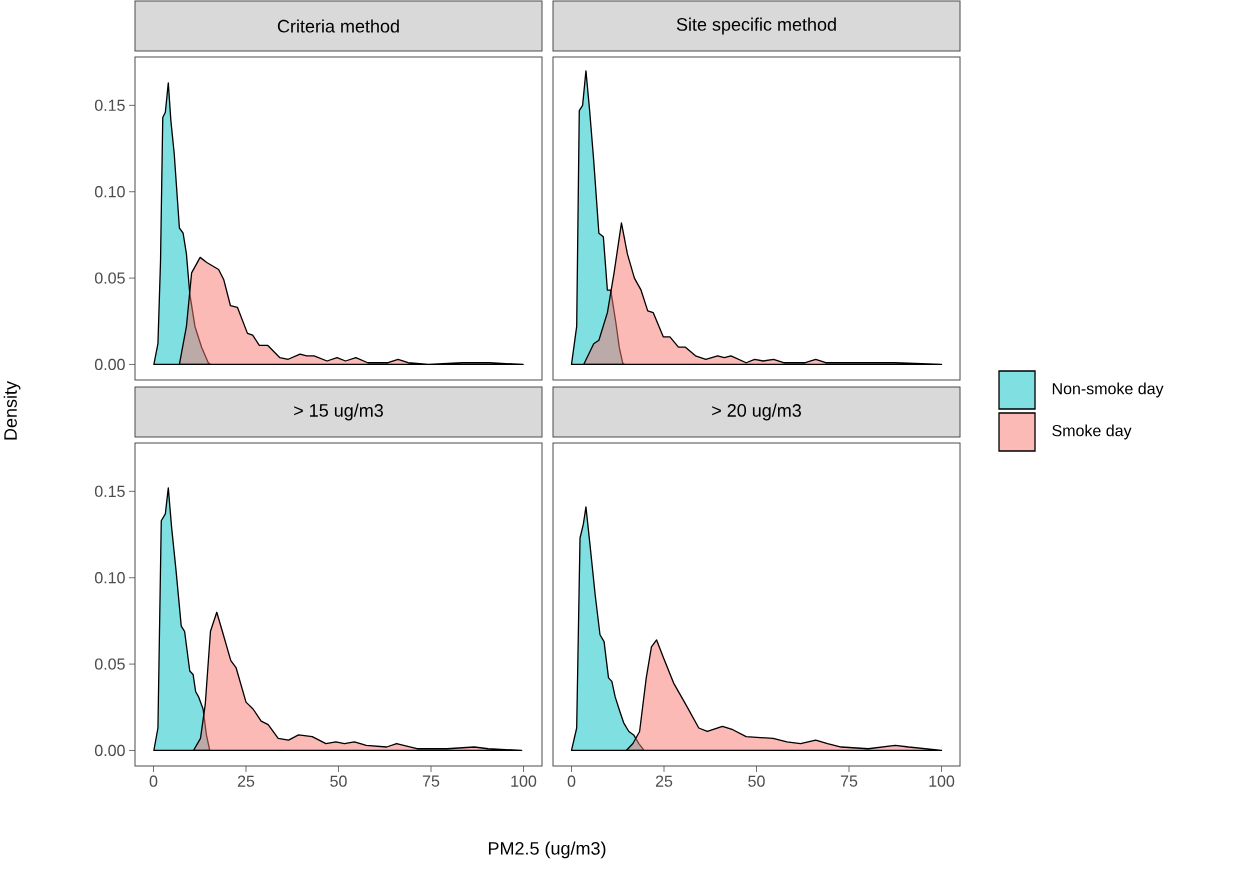  I want to click on legend-label: Smoke day, so click(1092, 432).